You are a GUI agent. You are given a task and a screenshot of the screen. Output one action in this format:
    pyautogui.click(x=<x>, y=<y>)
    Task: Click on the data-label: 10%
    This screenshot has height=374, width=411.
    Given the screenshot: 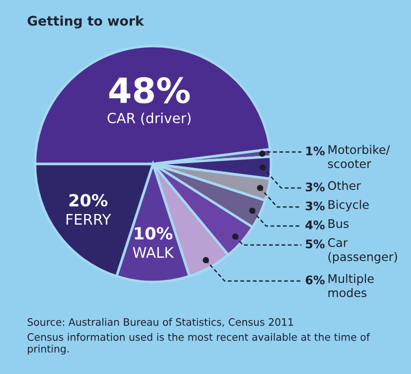 What is the action you would take?
    pyautogui.click(x=153, y=233)
    